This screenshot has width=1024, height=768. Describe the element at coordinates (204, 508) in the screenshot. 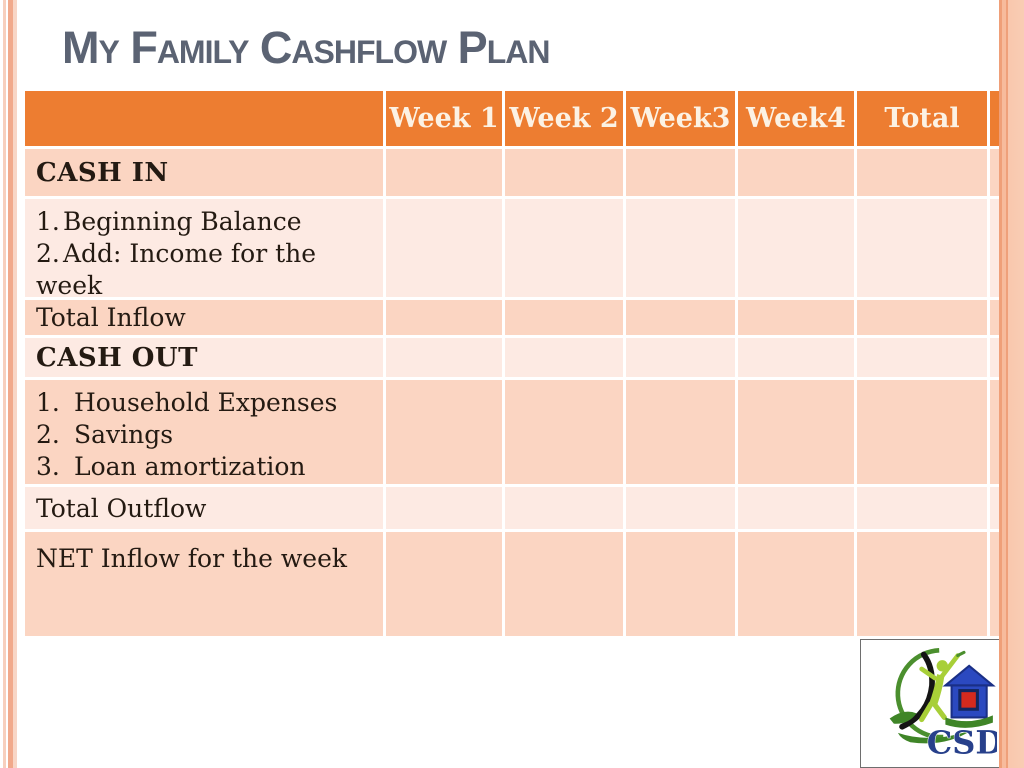

I see `row-label-total-outflow: Total Outflow` at that location.